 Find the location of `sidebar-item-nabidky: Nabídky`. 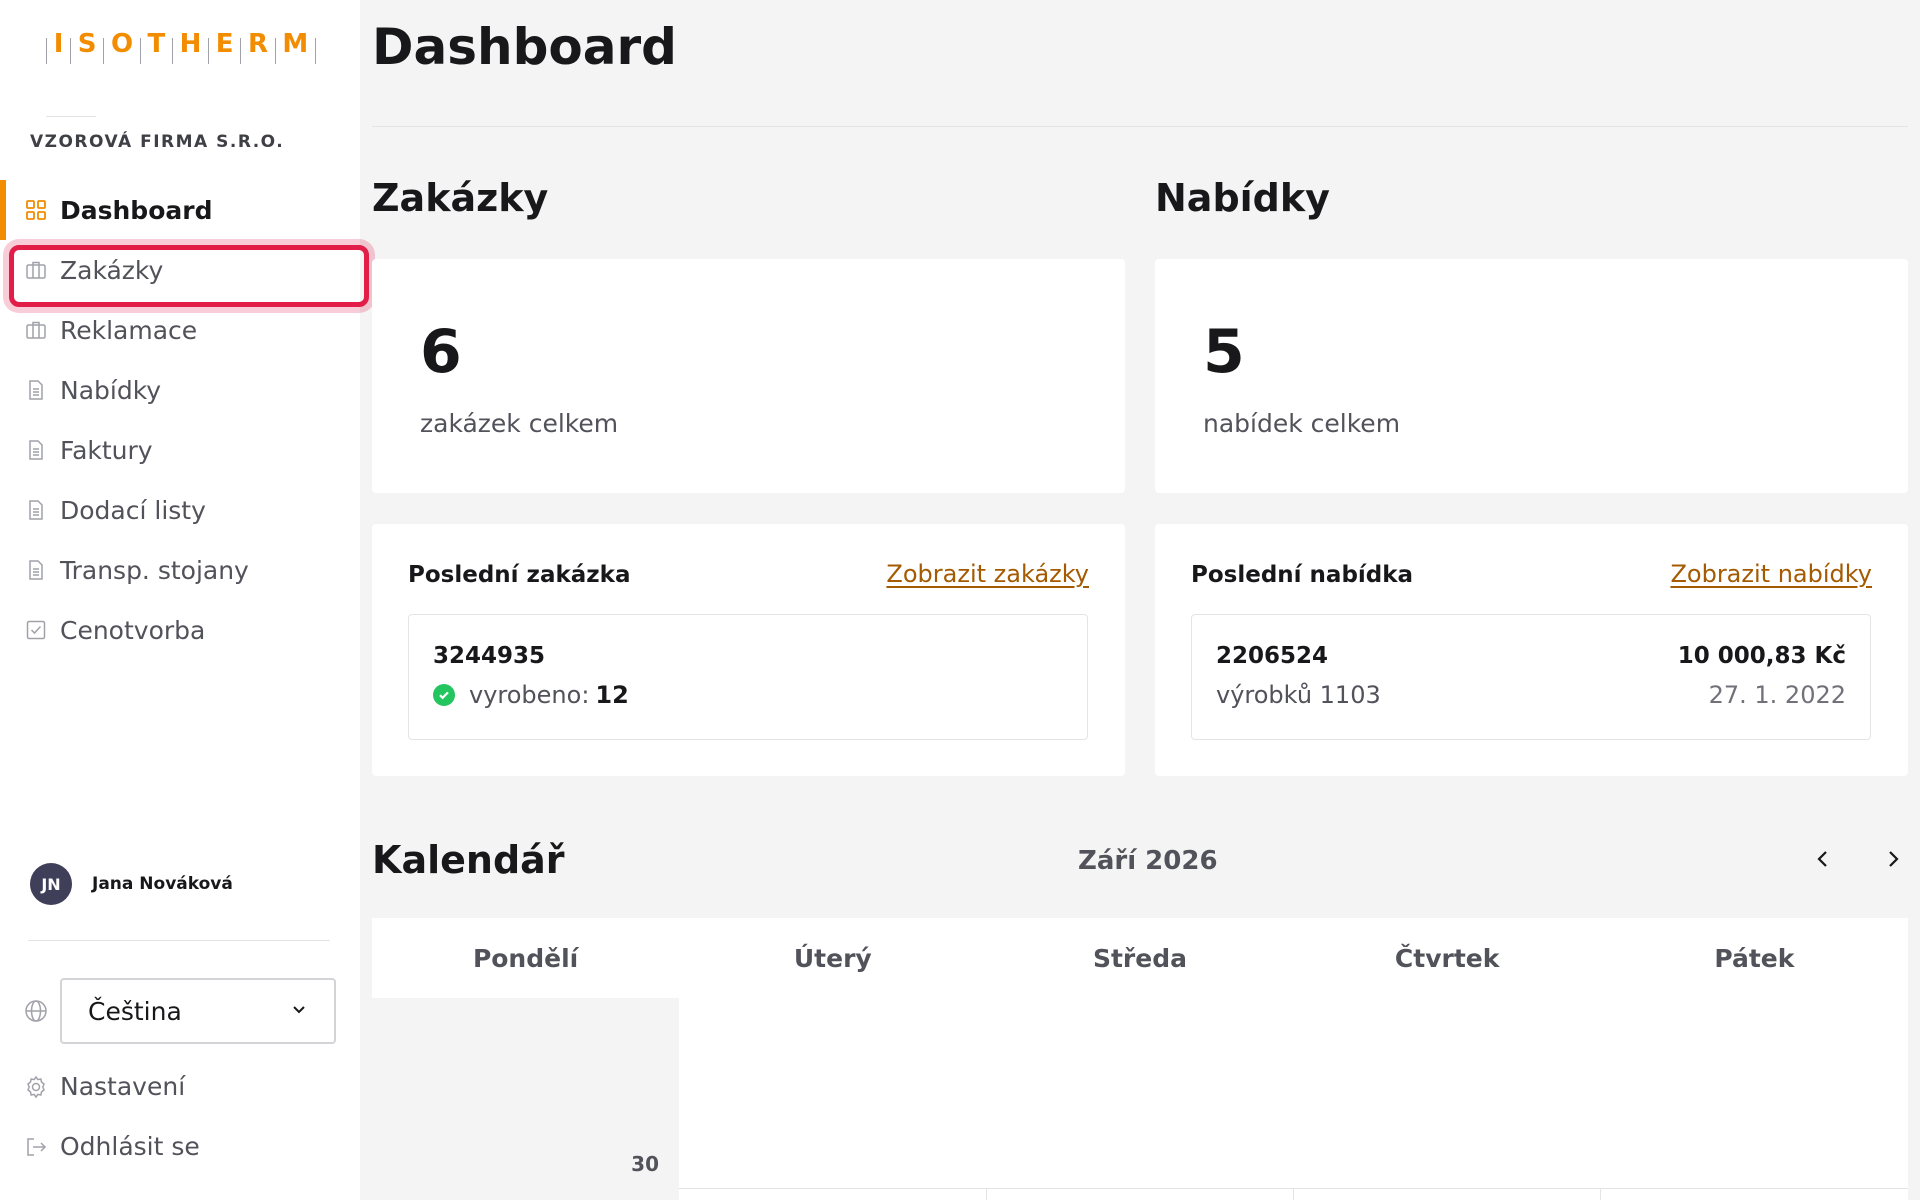

sidebar-item-nabidky: Nabídky is located at coordinates (180, 390).